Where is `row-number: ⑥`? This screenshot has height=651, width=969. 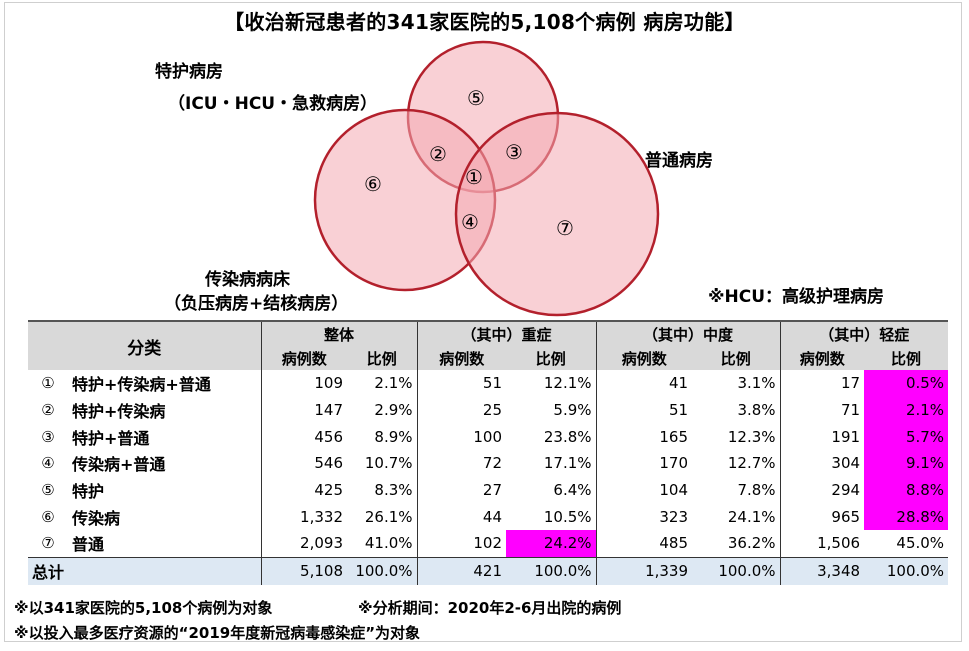
row-number: ⑥ is located at coordinates (48, 516).